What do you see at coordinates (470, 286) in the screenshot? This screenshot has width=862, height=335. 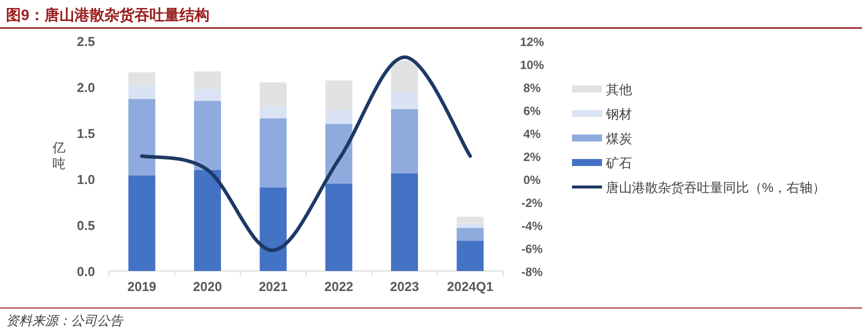 I see `x-tick-label: 2024Q1` at bounding box center [470, 286].